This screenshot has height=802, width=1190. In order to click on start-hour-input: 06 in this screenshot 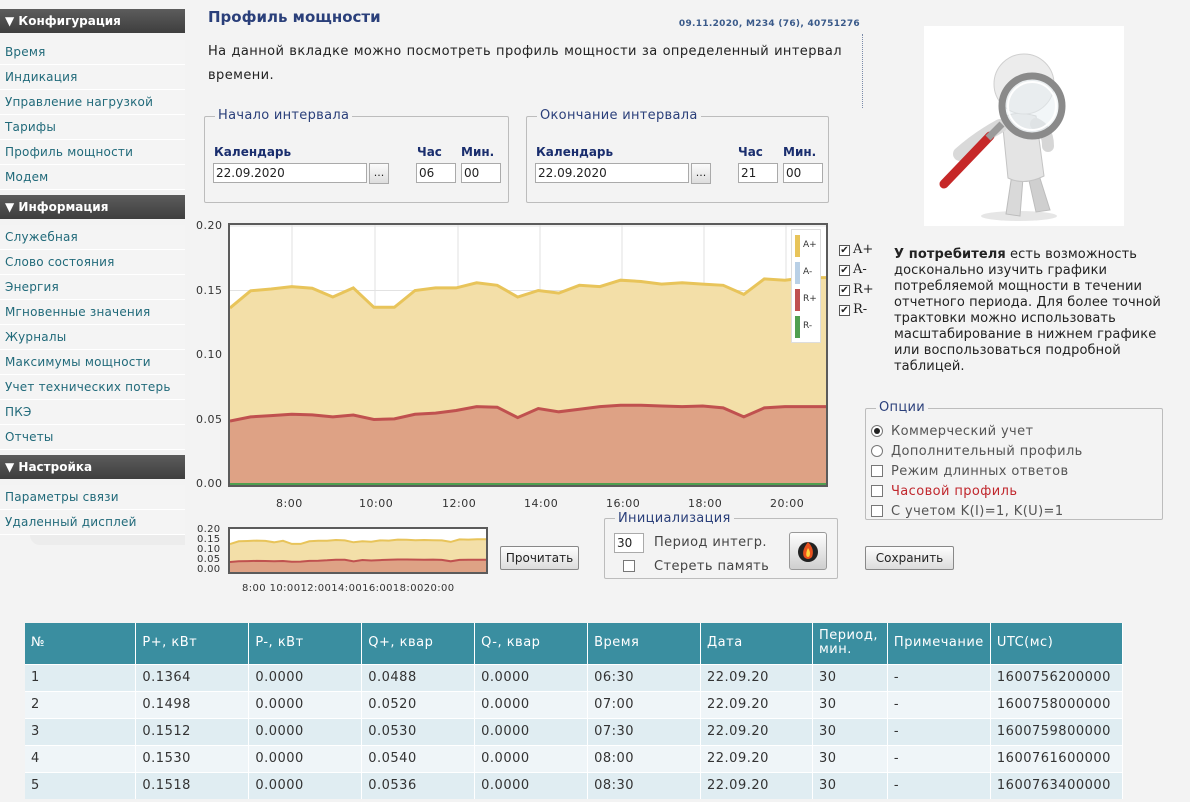, I will do `click(436, 173)`.